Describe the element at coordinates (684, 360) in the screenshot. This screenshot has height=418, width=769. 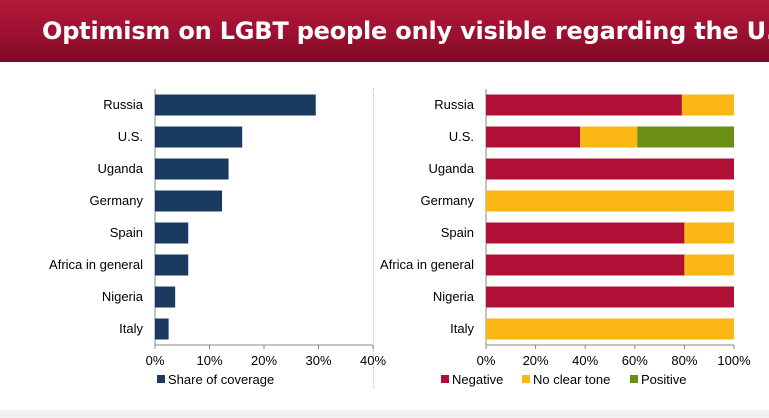
I see `x-tick-label: 80%` at that location.